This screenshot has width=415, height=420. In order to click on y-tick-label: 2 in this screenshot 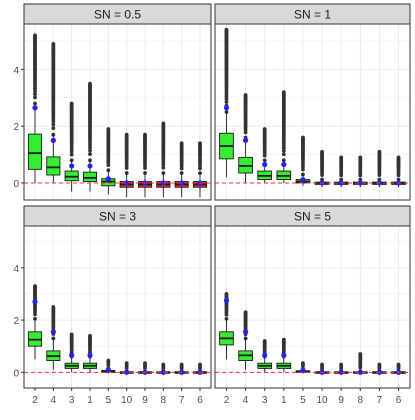, I will do `click(16, 321)`.